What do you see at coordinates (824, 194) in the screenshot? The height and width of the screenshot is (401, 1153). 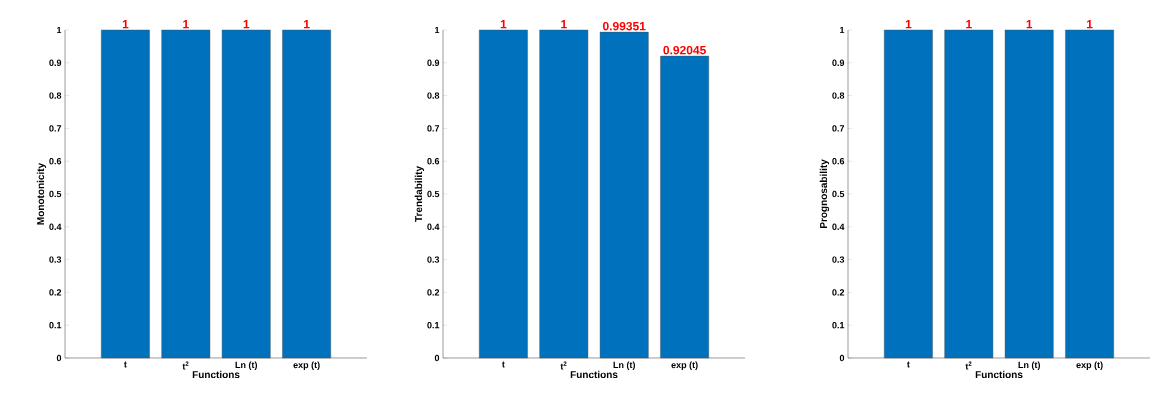 I see `y-axis-title: Prognosability` at bounding box center [824, 194].